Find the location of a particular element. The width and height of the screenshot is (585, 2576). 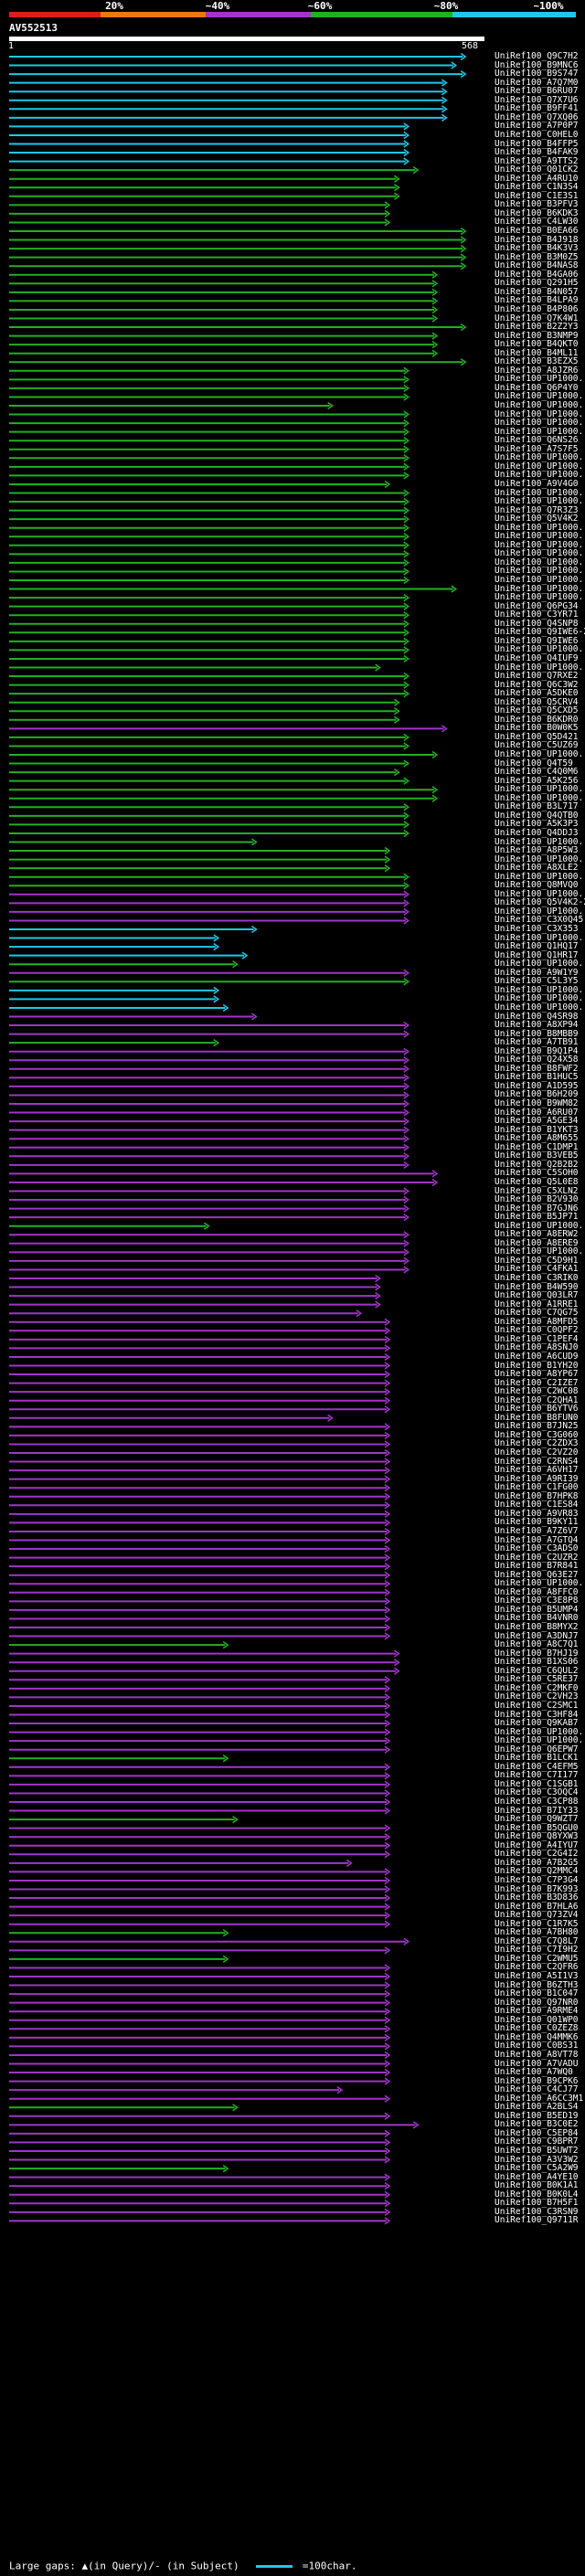

hit-label: UniRef100_Q6C3W2 is located at coordinates (537, 684).